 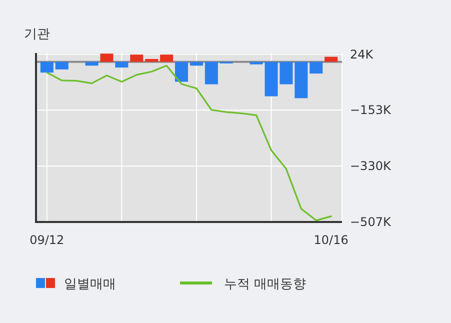 What do you see at coordinates (371, 222) in the screenshot?
I see `y-tick-label: −507K` at bounding box center [371, 222].